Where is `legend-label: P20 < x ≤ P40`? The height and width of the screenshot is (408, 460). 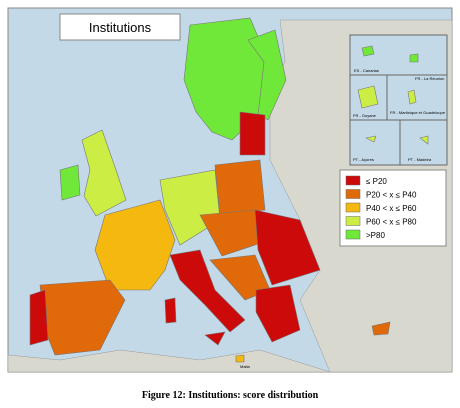
legend-label: P20 < x ≤ P40 is located at coordinates (391, 195).